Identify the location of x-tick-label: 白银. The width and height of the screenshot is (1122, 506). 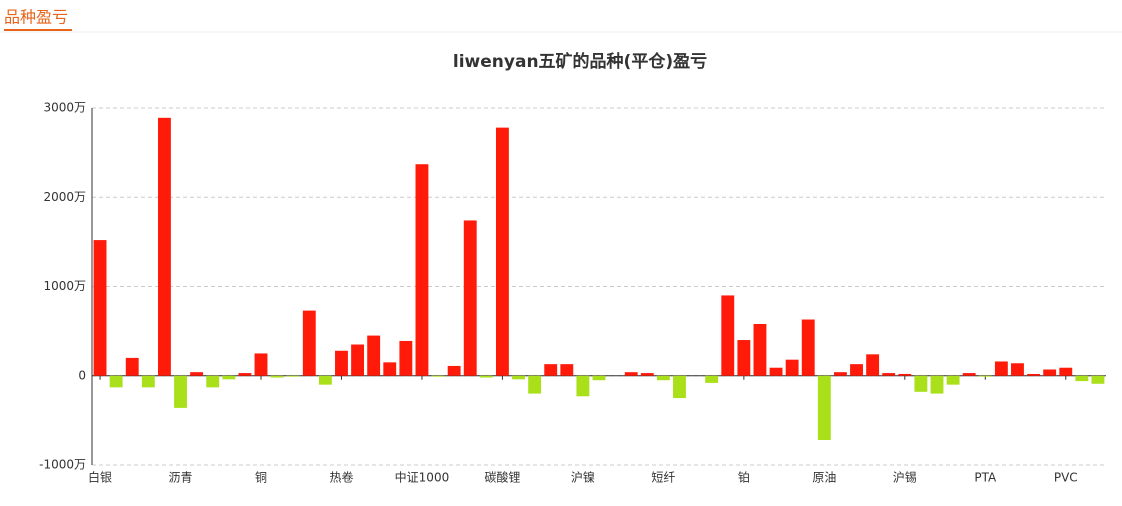
(100, 477).